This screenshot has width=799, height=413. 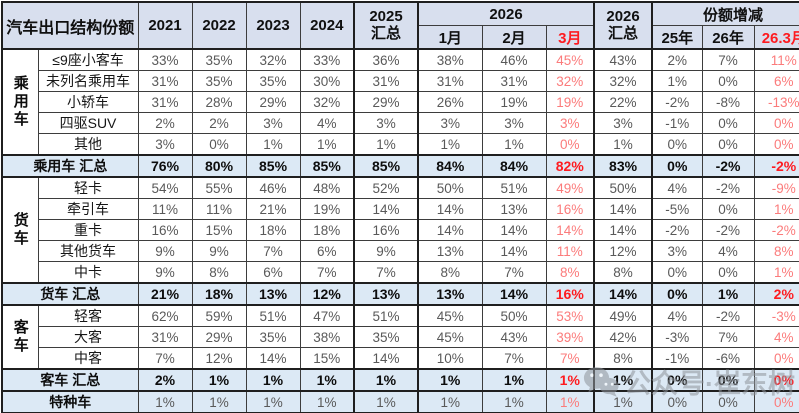 I want to click on row-label: 其他货车, so click(x=88, y=251).